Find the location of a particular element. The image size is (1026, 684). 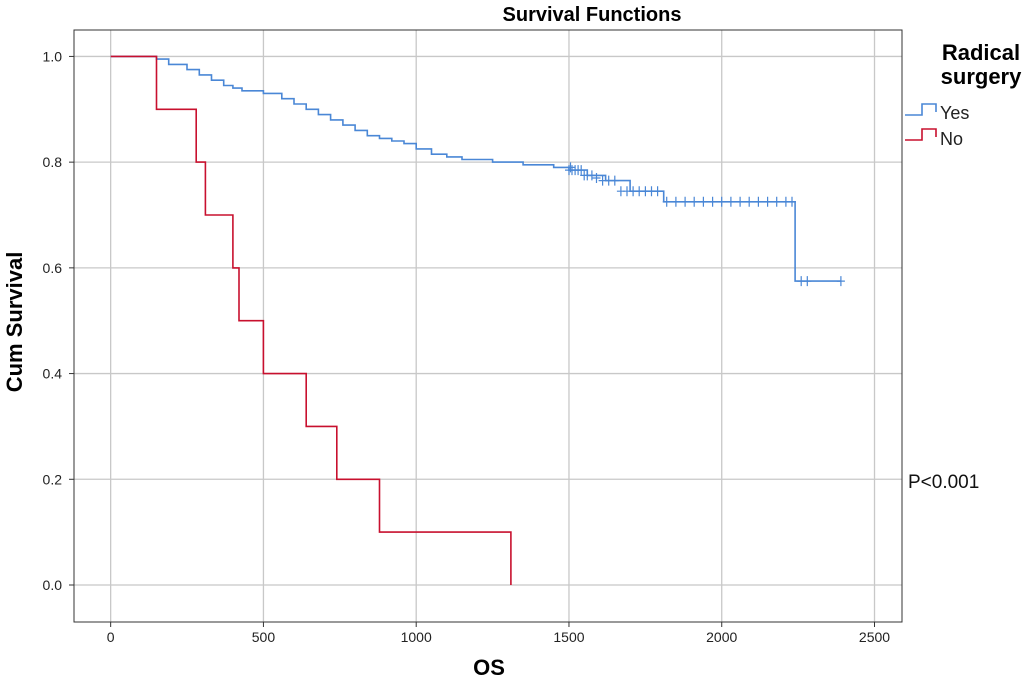

x-tick-label: 2500 is located at coordinates (874, 637).